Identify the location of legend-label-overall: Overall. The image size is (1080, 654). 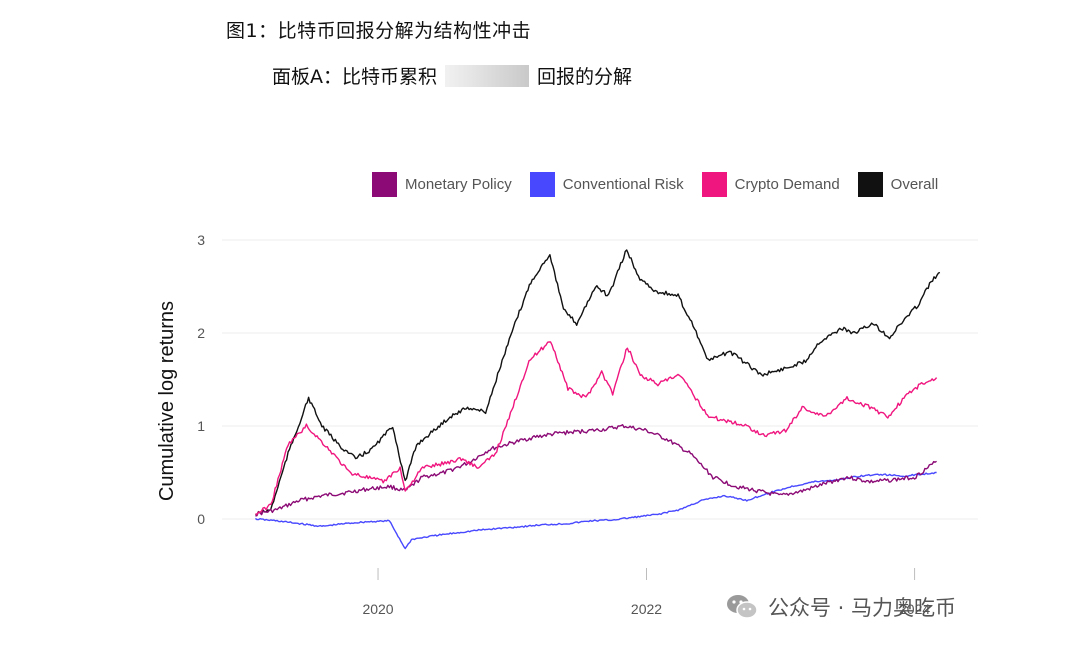
(914, 184).